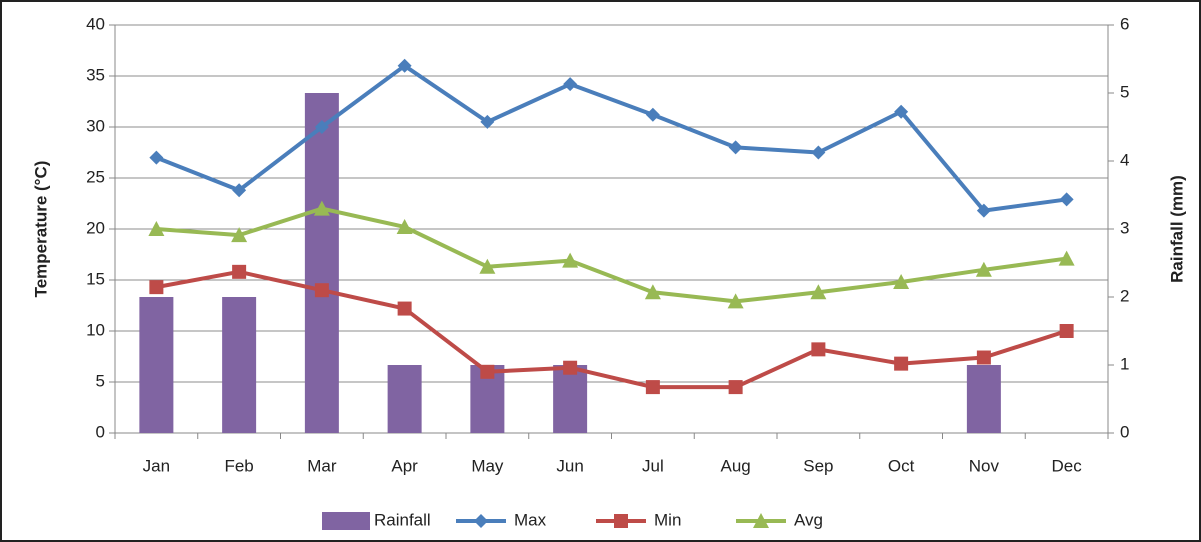 This screenshot has width=1201, height=542. What do you see at coordinates (1124, 23) in the screenshot?
I see `y2-tick-label: 6` at bounding box center [1124, 23].